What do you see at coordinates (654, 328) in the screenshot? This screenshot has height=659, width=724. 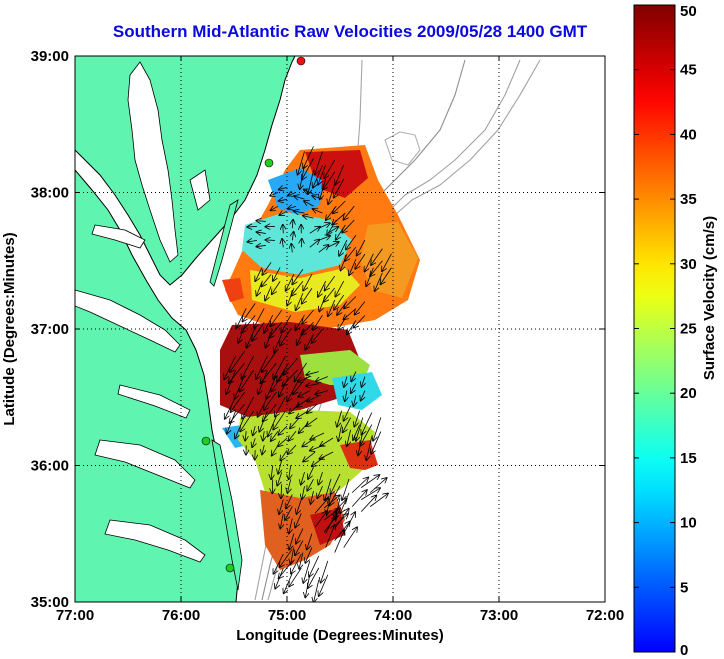 I see `colorbar-gradient` at bounding box center [654, 328].